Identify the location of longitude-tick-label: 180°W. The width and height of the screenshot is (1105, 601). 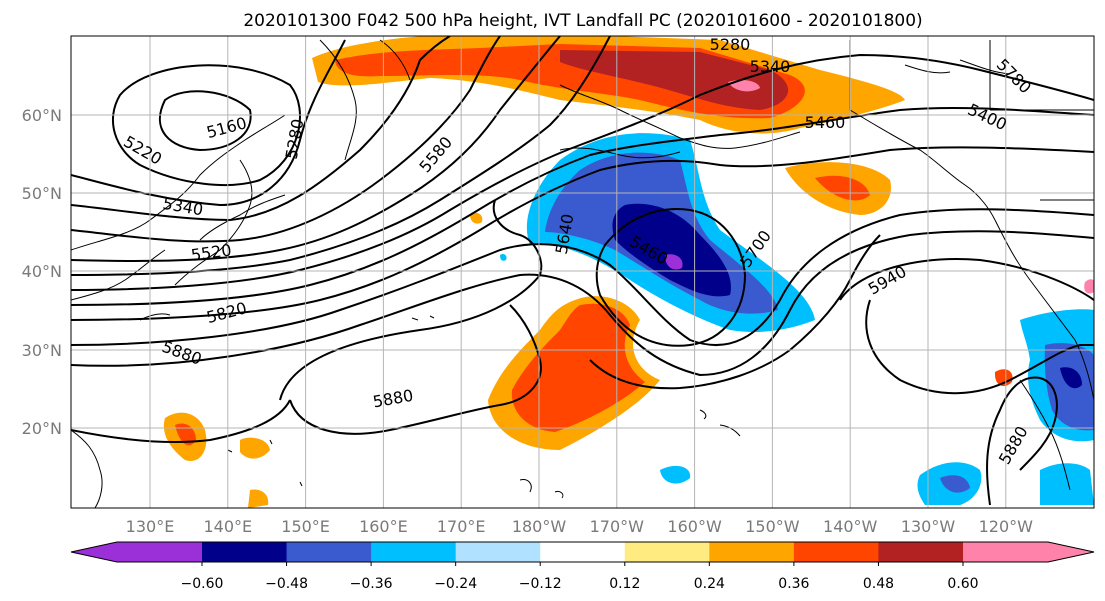
(539, 526).